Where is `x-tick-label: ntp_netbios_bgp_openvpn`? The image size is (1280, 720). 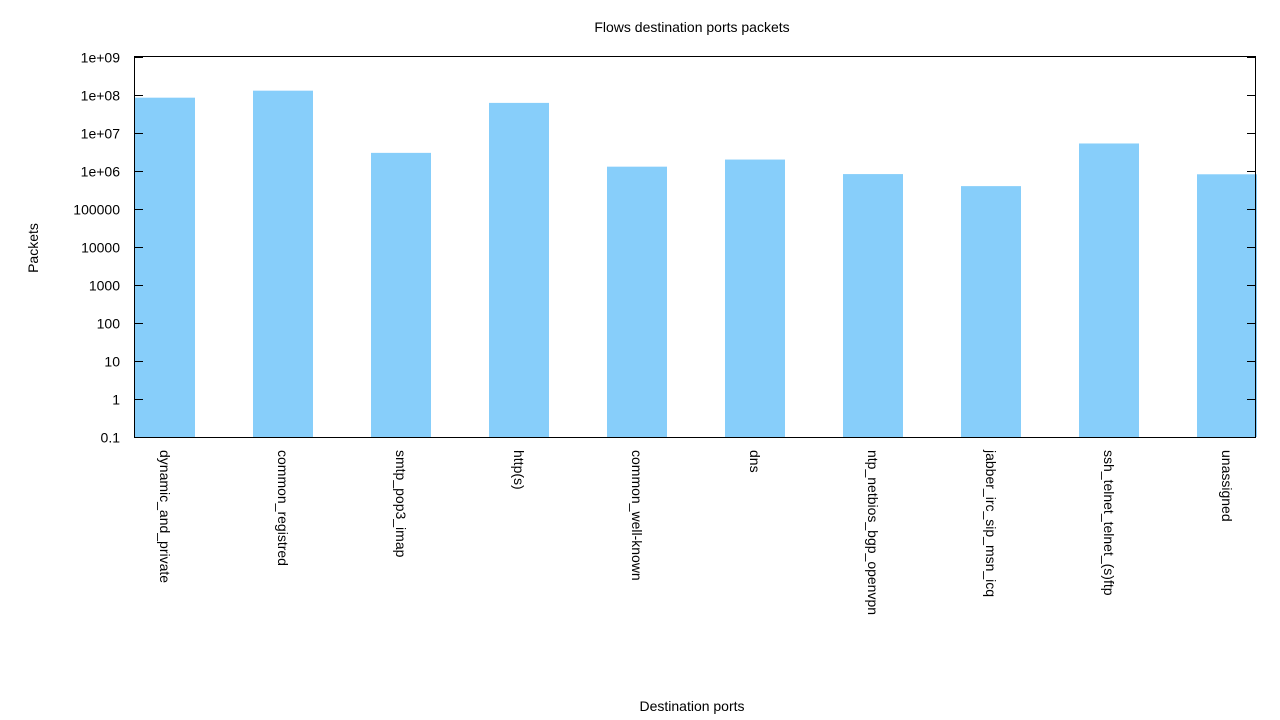
x-tick-label: ntp_netbios_bgp_openvpn is located at coordinates (873, 532).